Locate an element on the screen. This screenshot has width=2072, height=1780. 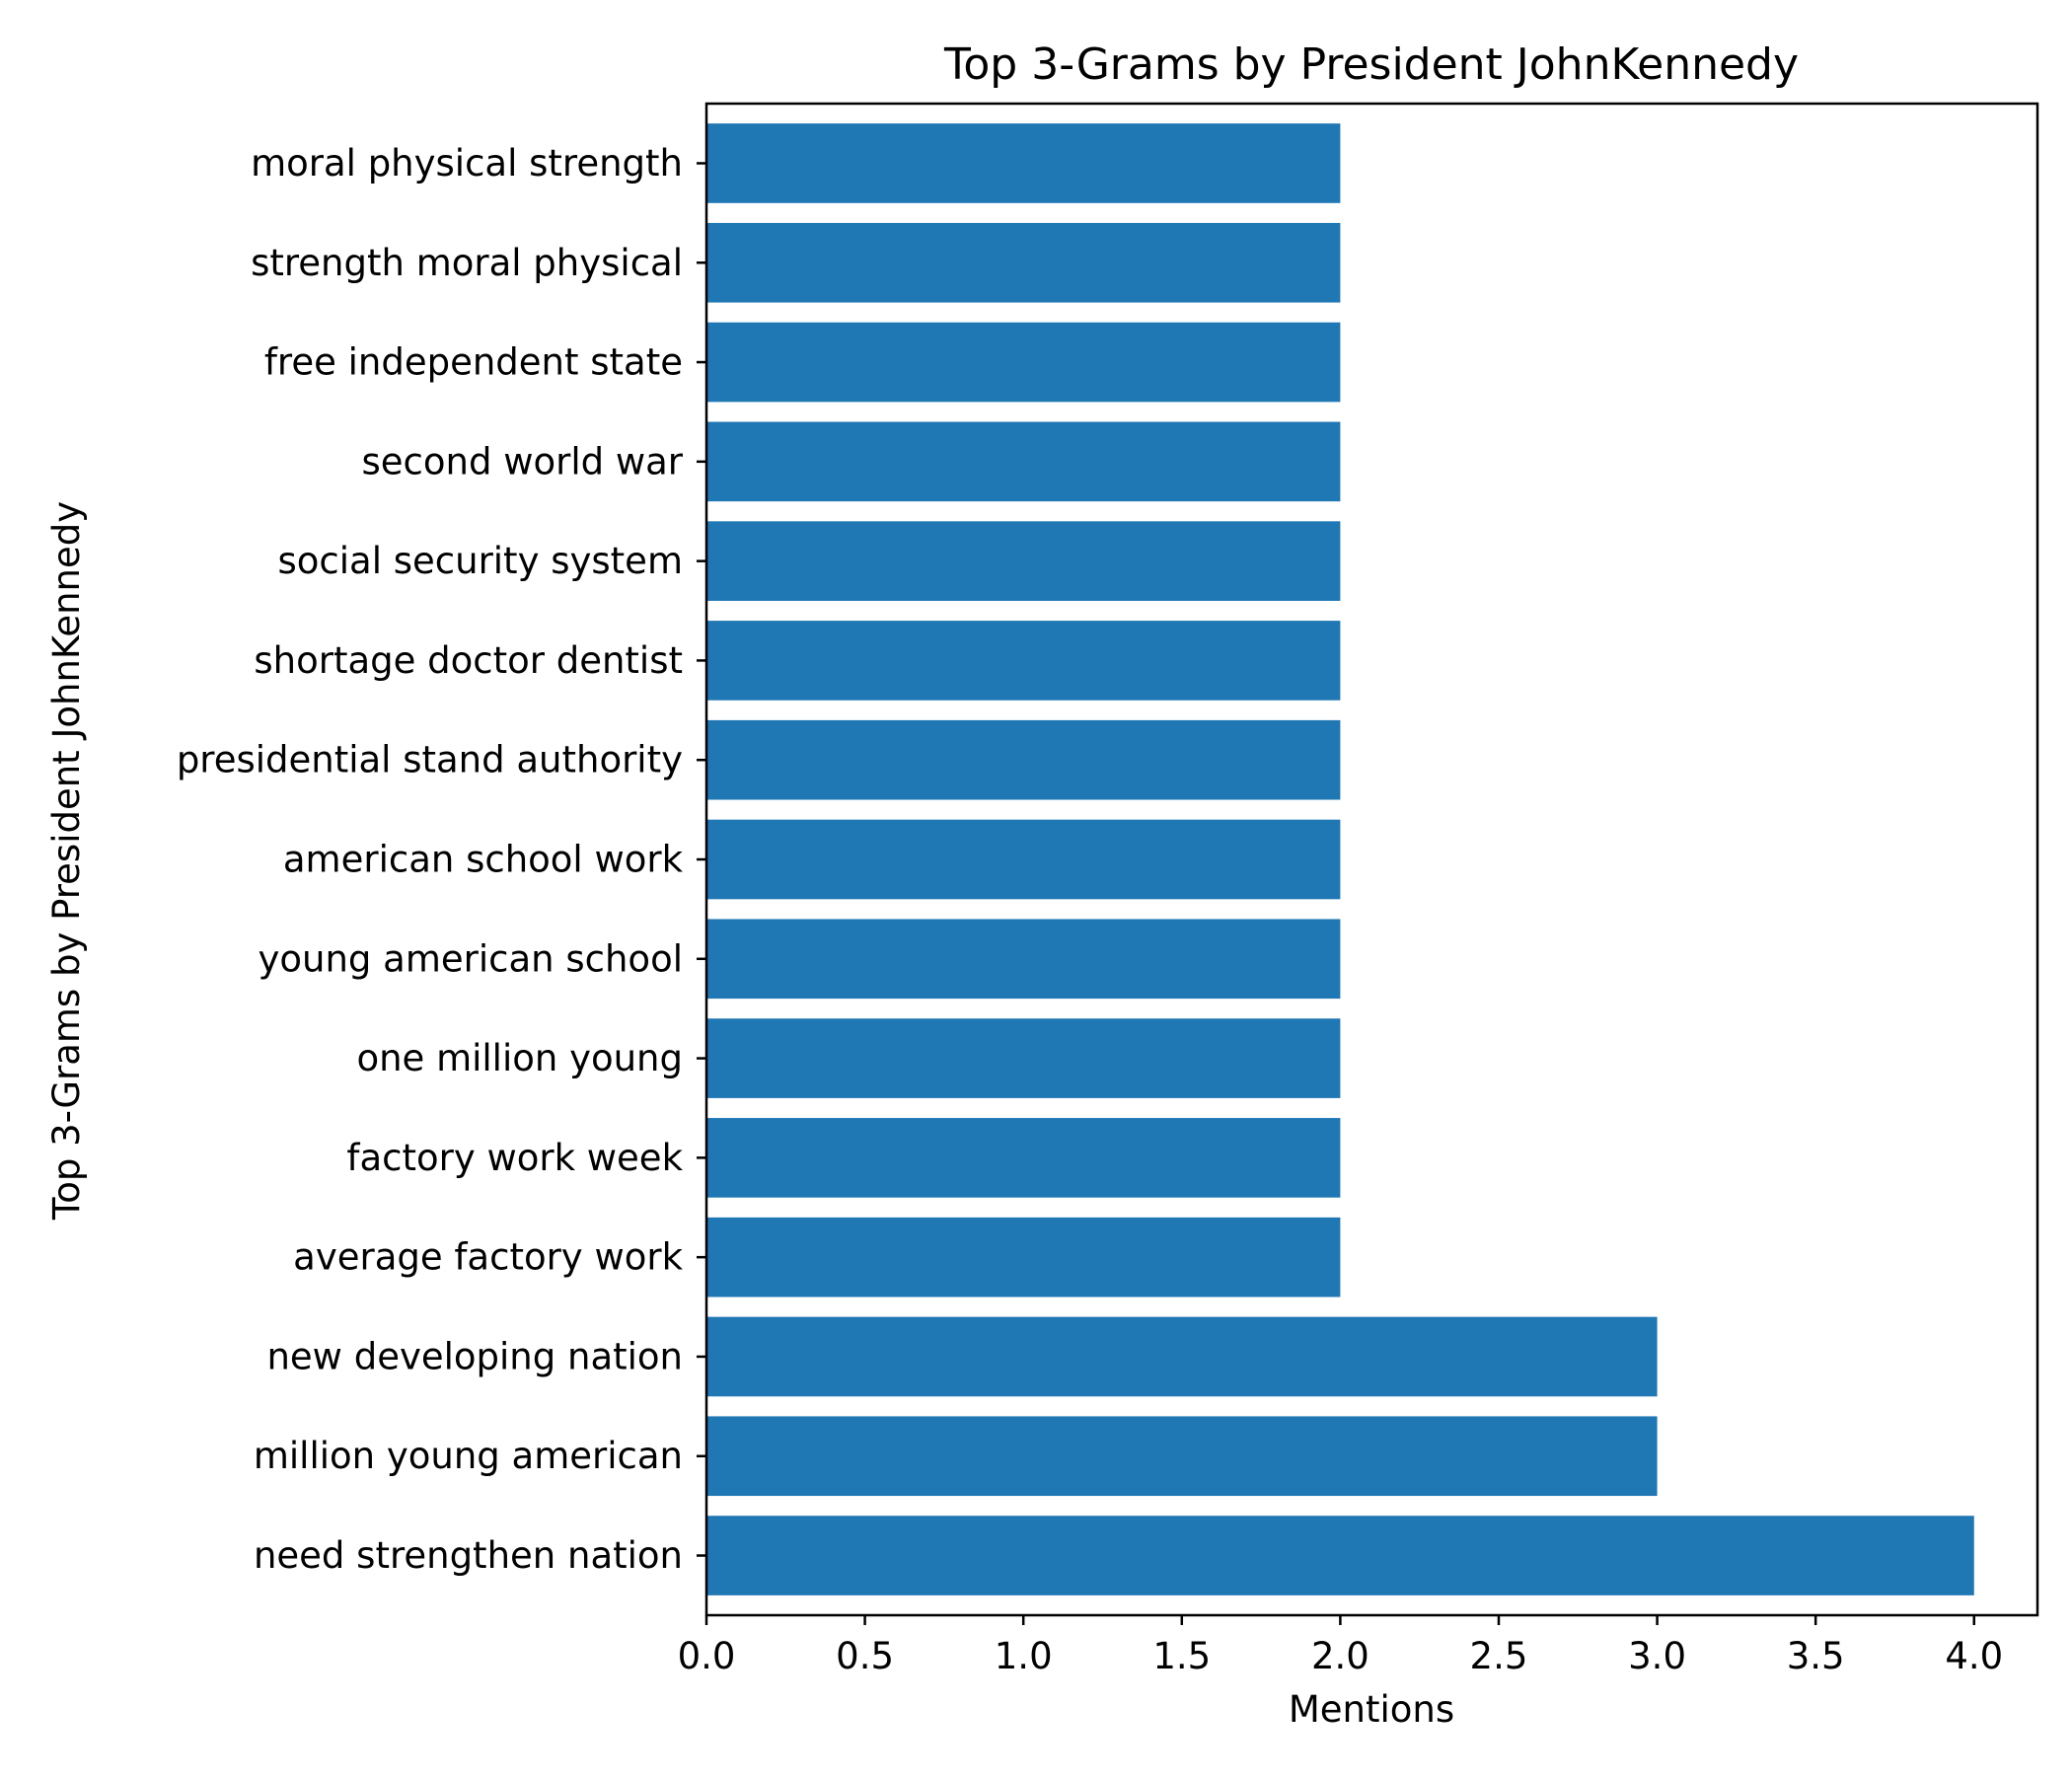
x-tick-label: 2.0 is located at coordinates (1340, 1656).